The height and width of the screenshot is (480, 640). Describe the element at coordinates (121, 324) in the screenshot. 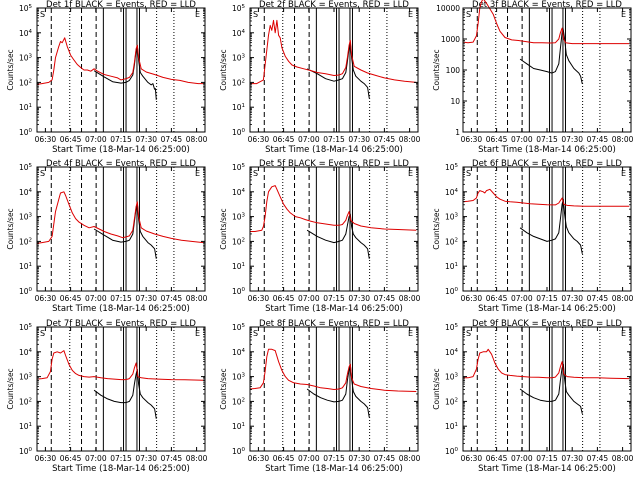

I see `panel-title: Det 7f BLACK = Events, RED = LLD` at that location.